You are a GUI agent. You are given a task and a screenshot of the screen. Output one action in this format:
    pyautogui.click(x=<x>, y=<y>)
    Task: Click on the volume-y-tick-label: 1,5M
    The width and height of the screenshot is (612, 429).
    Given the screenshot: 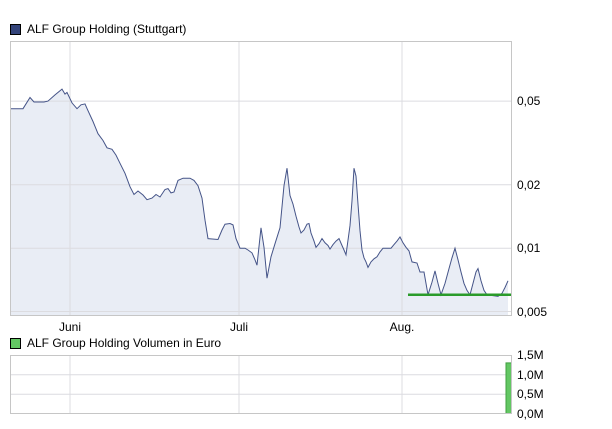 What is the action you would take?
    pyautogui.click(x=530, y=355)
    